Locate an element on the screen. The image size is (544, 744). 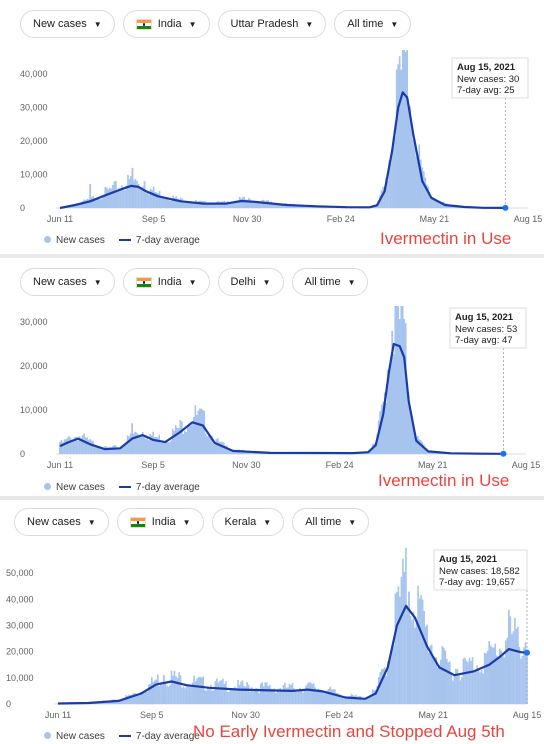
legend-new-cases: New cases is located at coordinates (74, 487).